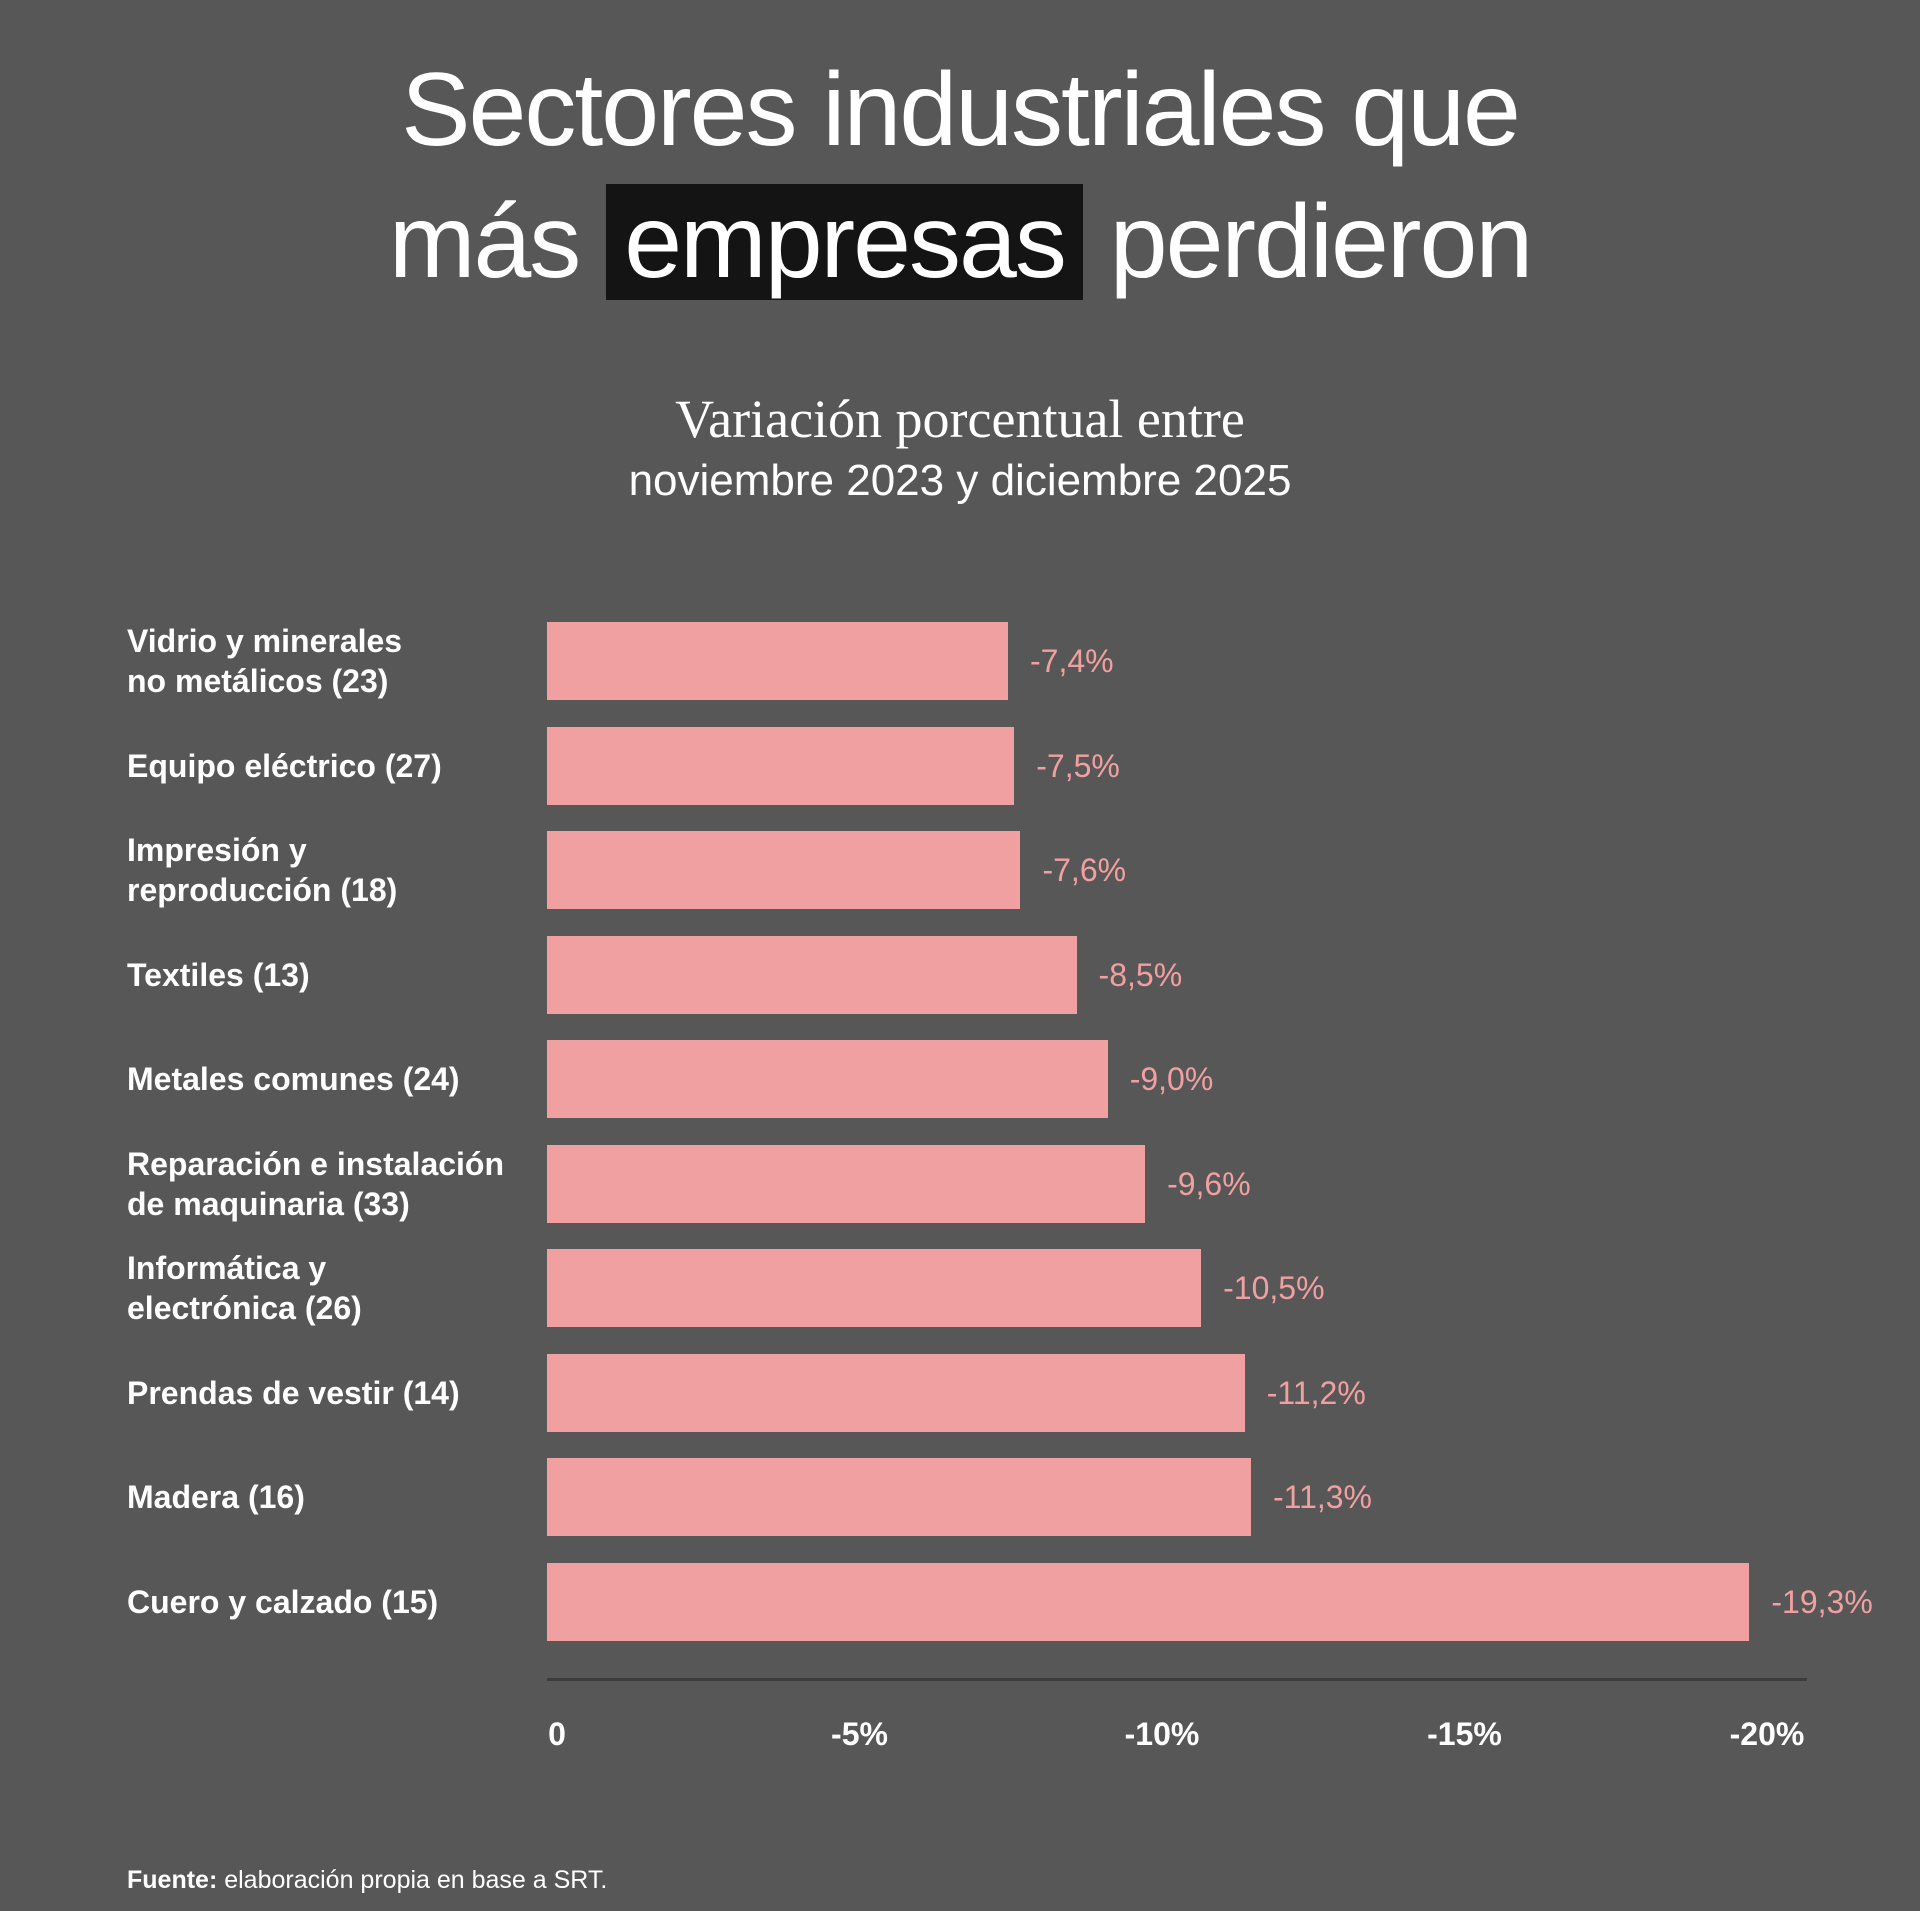 The height and width of the screenshot is (1911, 1920). Describe the element at coordinates (1078, 765) in the screenshot. I see `value-label: -7,5%` at that location.